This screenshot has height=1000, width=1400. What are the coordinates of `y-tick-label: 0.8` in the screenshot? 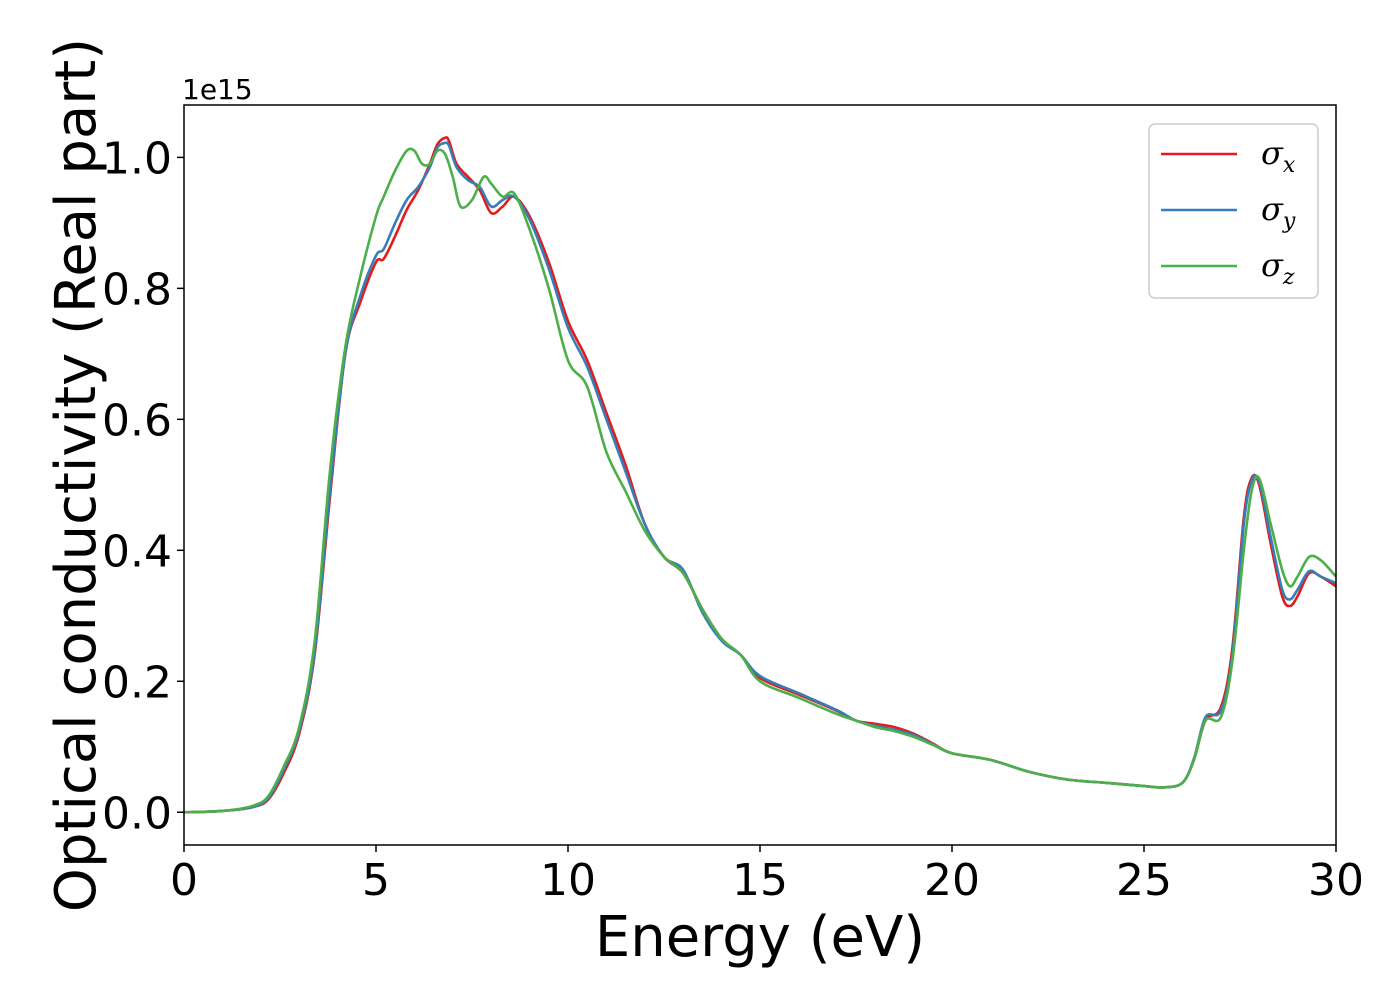 It's located at (137, 289).